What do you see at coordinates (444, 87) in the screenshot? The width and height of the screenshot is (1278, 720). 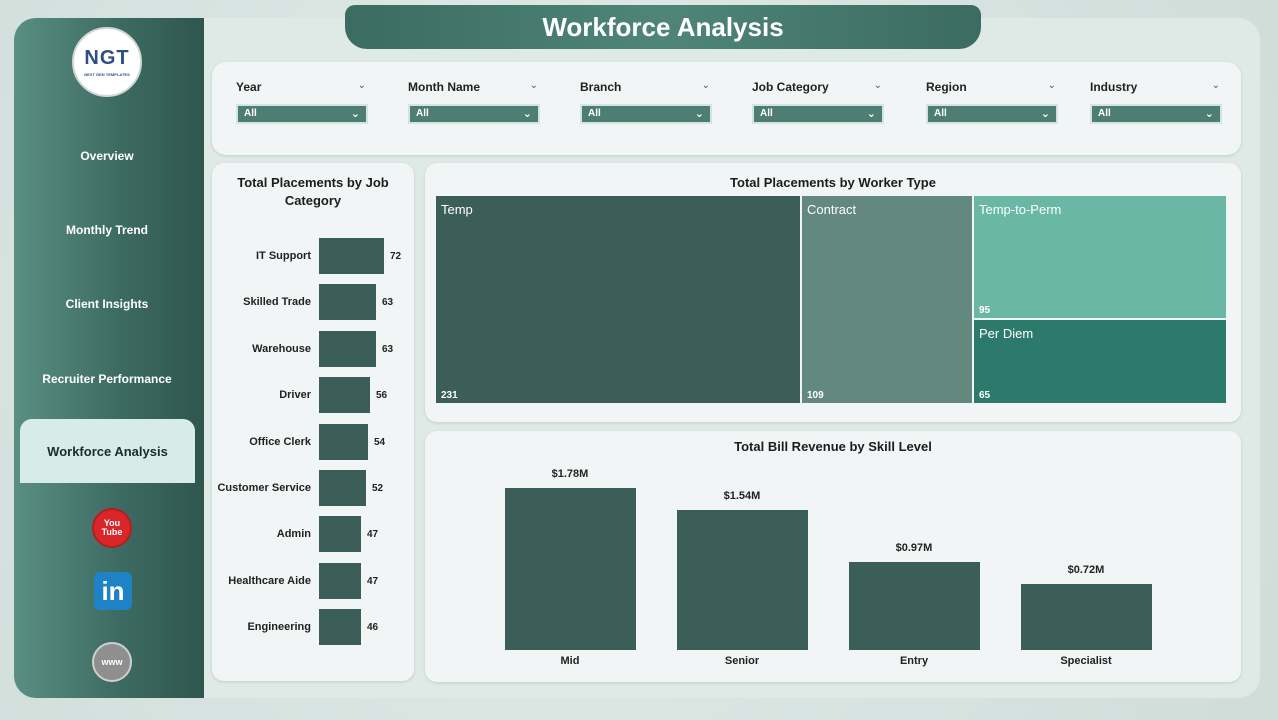 I see `filter-label: Month Name` at bounding box center [444, 87].